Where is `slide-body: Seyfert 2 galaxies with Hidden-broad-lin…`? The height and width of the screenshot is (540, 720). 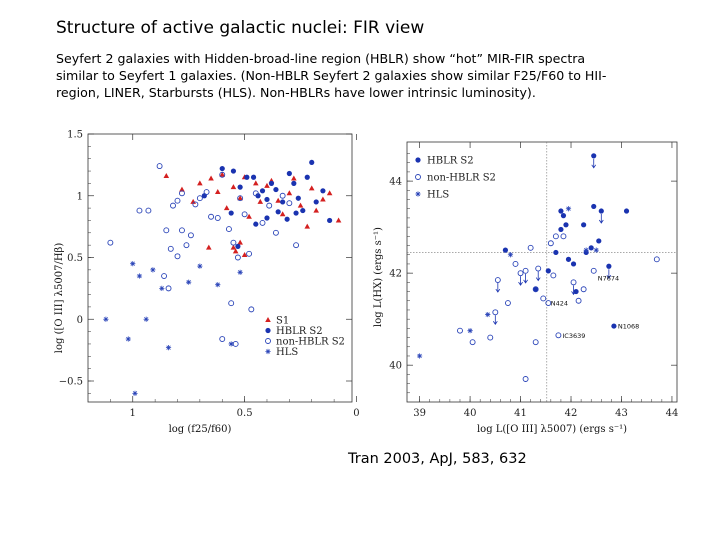
slide-body: Seyfert 2 galaxies with Hidden-broad-lin… is located at coordinates (366, 75).